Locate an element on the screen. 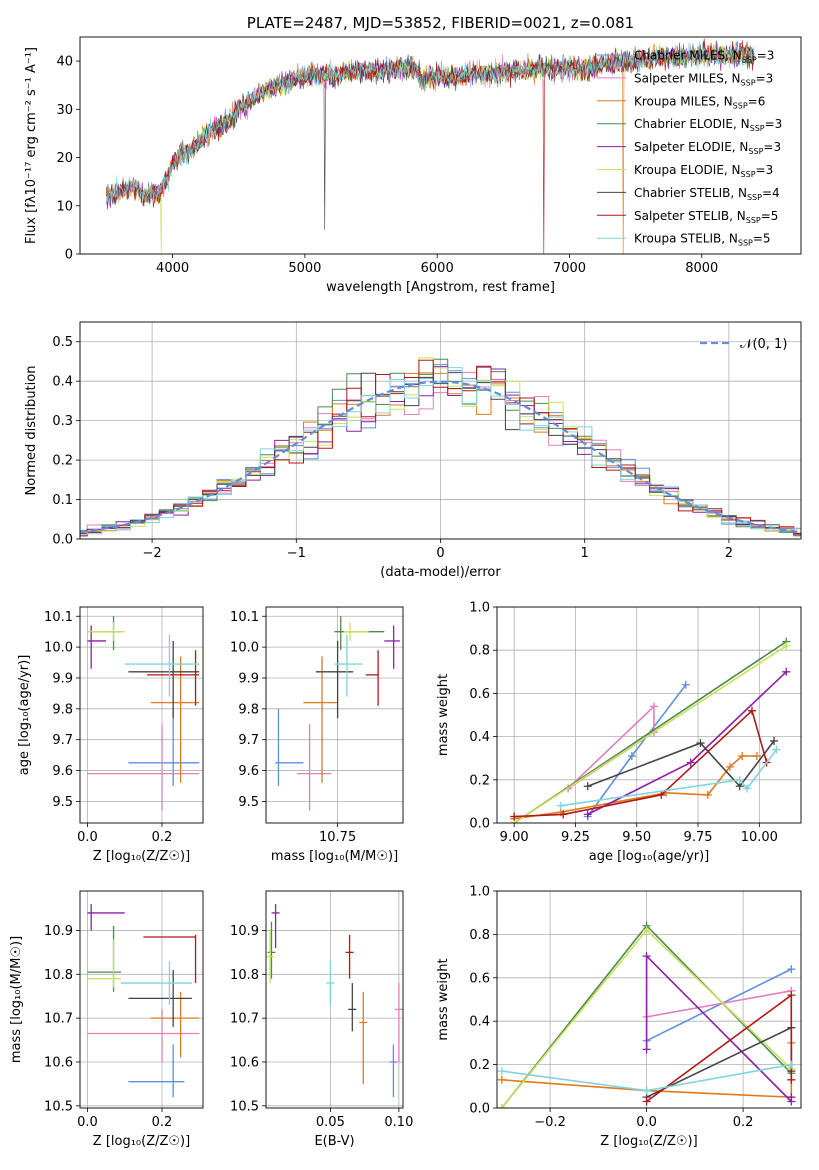  legend-label: Kroupa ELODIE, NSSP=3 is located at coordinates (703, 171).